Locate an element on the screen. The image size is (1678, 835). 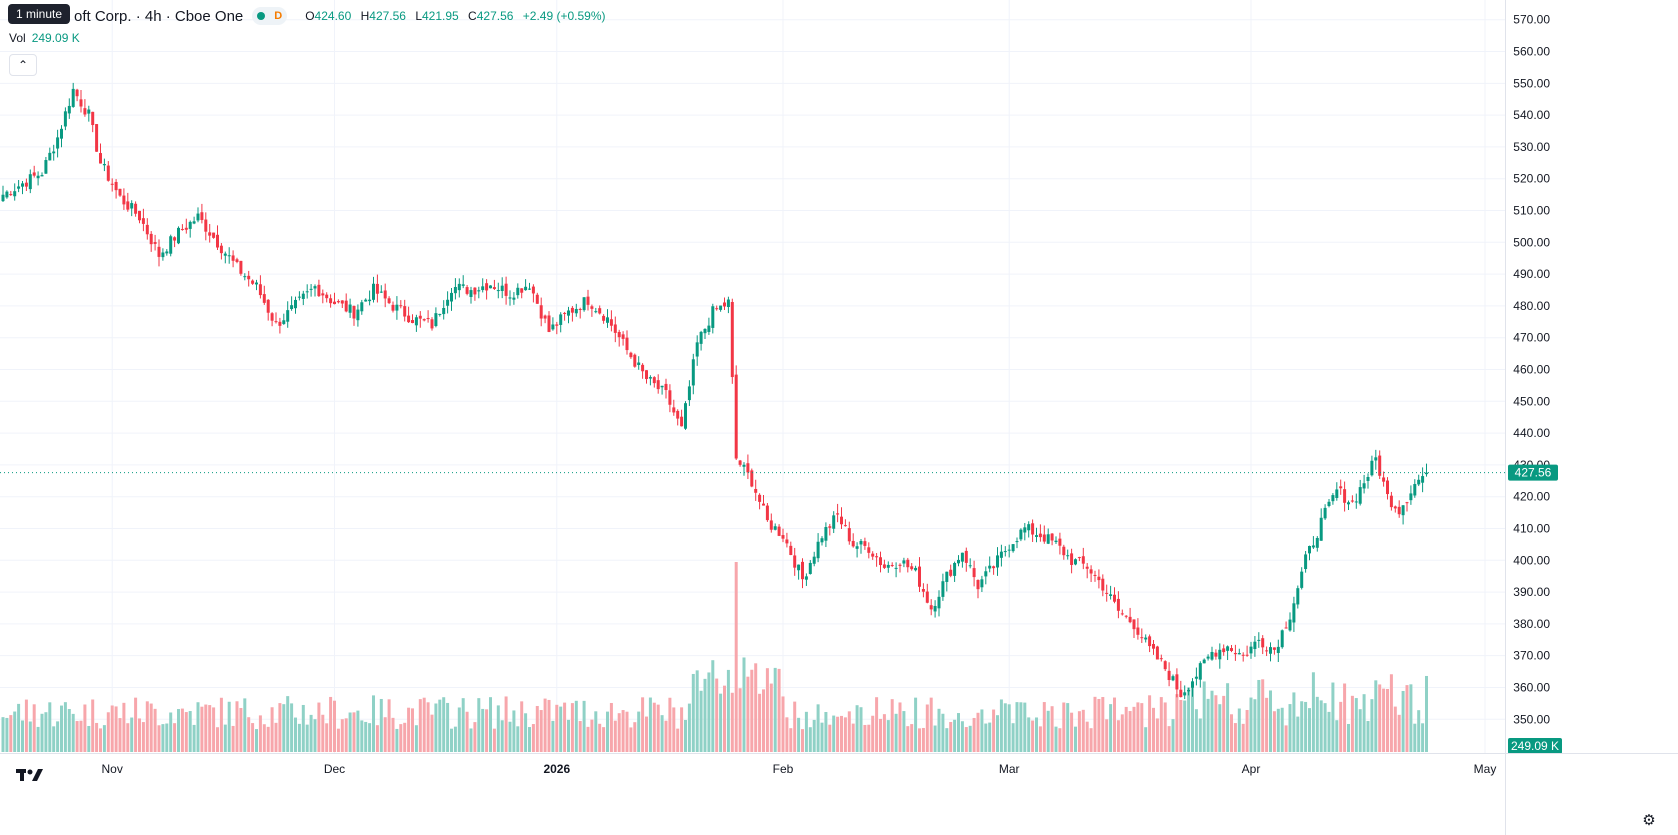
price-tick-label: 490.00 is located at coordinates (1531, 274).